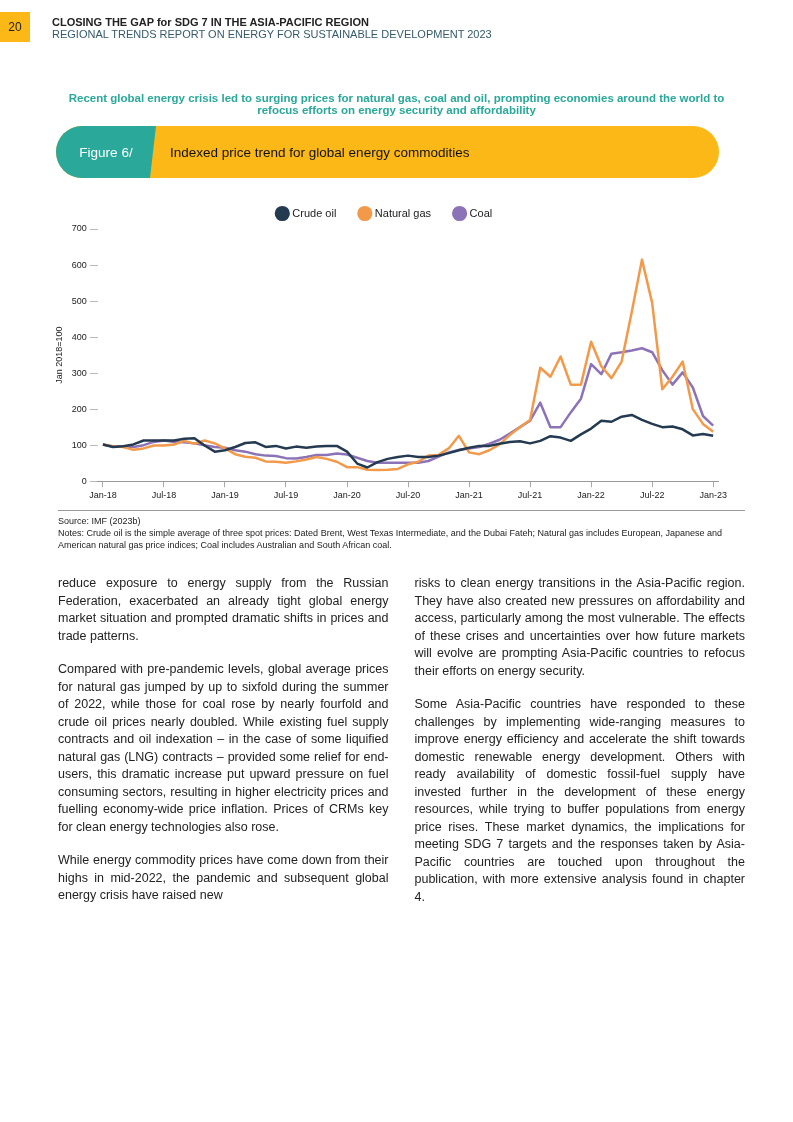  What do you see at coordinates (79, 228) in the screenshot?
I see `y-tick-label: 700` at bounding box center [79, 228].